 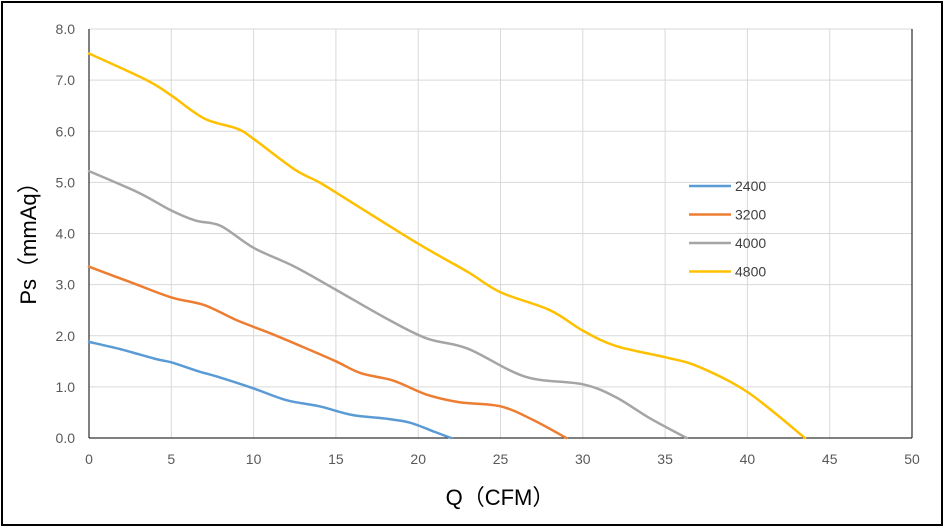 I want to click on x-tick-label: 25, so click(x=501, y=459).